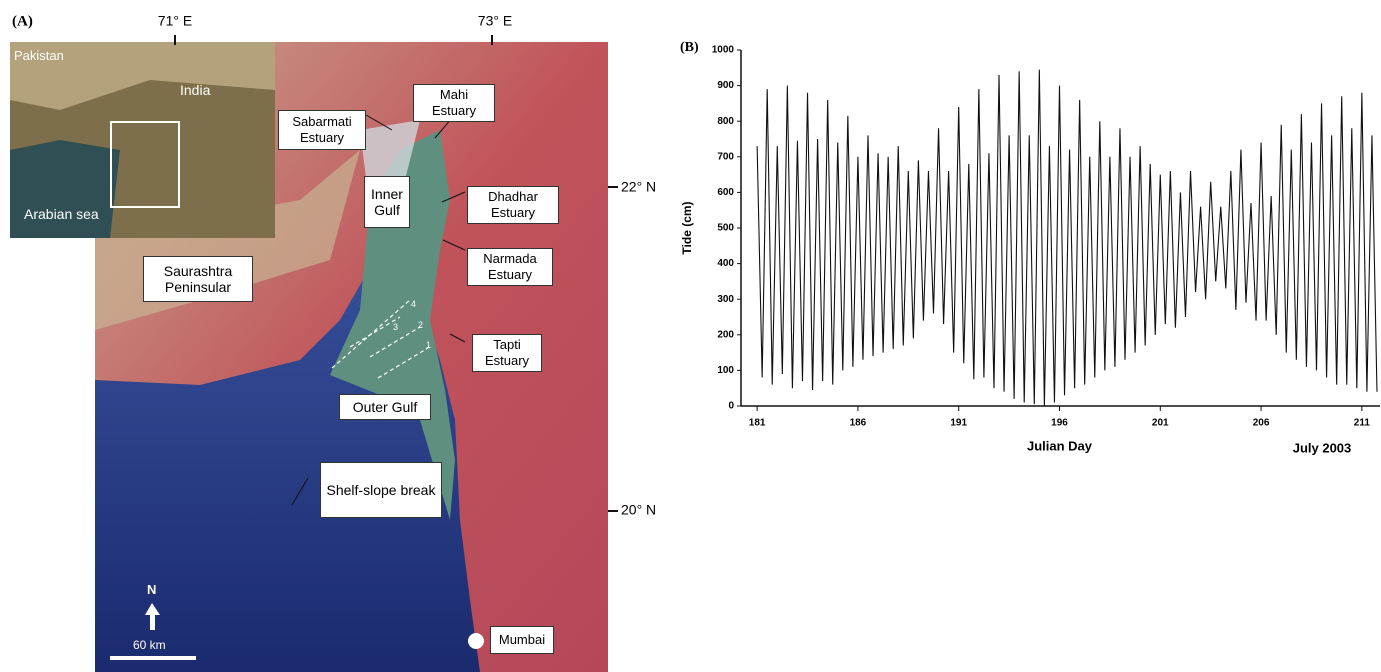  I want to click on longitude-label: 73° E, so click(495, 21).